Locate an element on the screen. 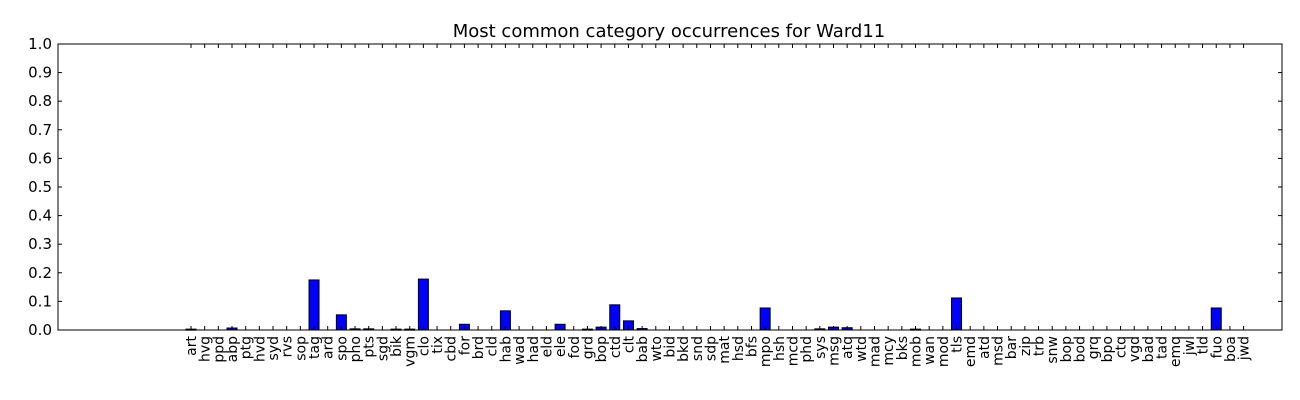 The width and height of the screenshot is (1300, 400). x-tick-label-wad: wad is located at coordinates (520, 350).